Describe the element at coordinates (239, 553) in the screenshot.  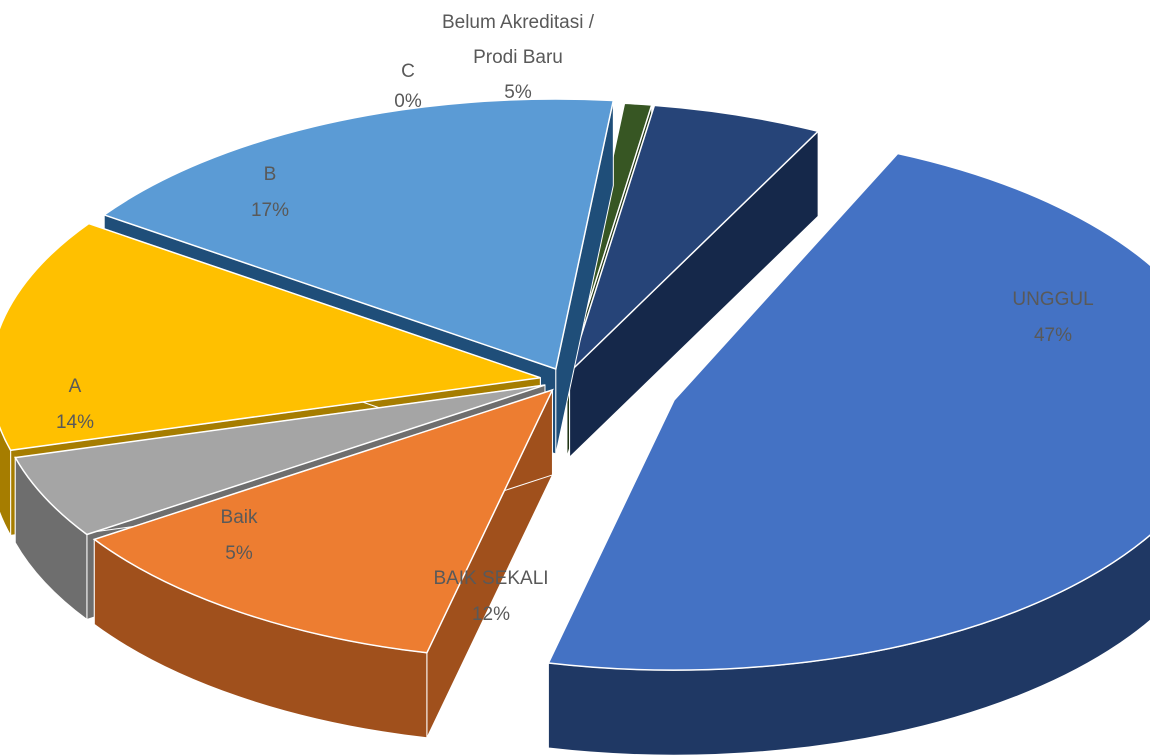
I see `slice-value-baik: 5%` at that location.